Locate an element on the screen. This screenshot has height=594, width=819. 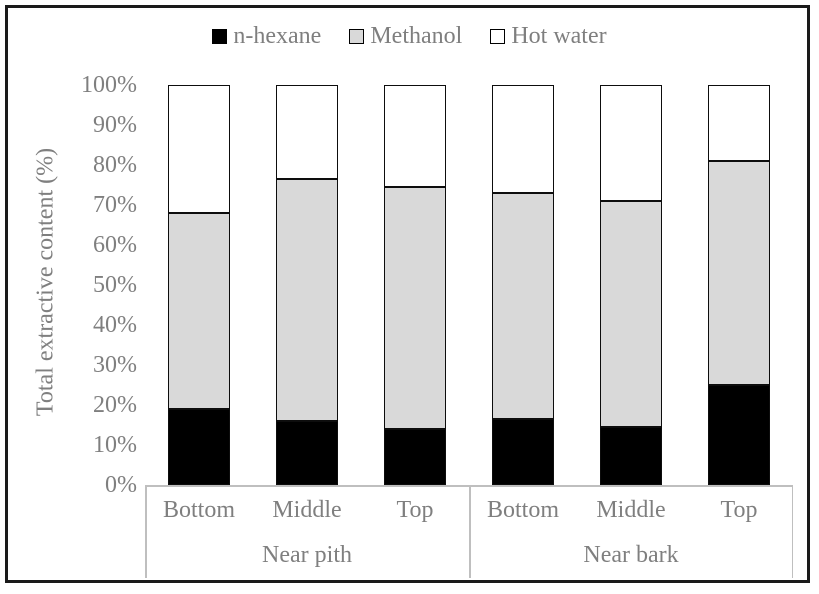
group-label-near-bark: Near bark is located at coordinates (631, 555).